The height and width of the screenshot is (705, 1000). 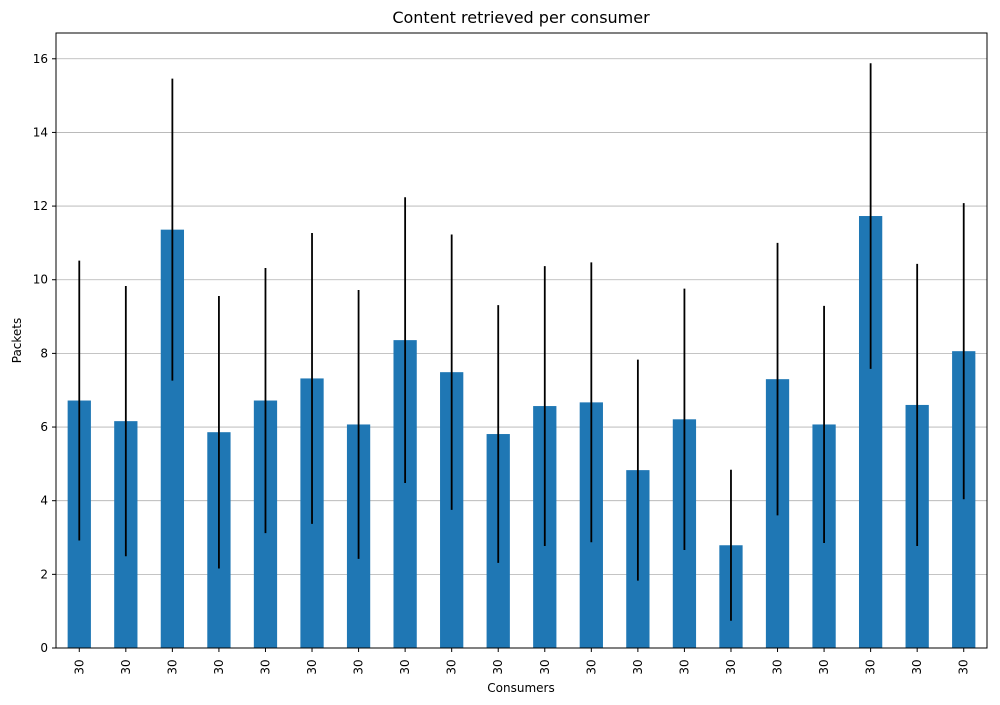 What do you see at coordinates (40, 206) in the screenshot?
I see `y-tick-label-6: 12` at bounding box center [40, 206].